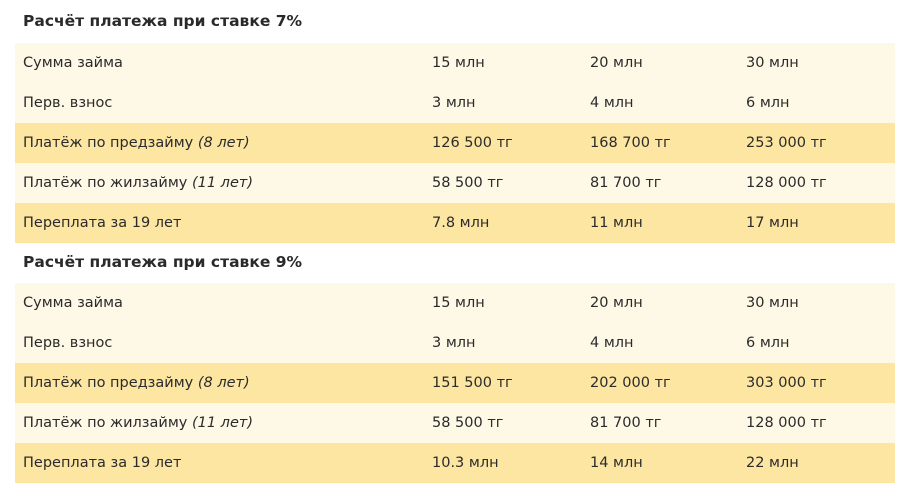 This screenshot has height=496, width=913. I want to click on value-cell: 17 млн, so click(772, 223).